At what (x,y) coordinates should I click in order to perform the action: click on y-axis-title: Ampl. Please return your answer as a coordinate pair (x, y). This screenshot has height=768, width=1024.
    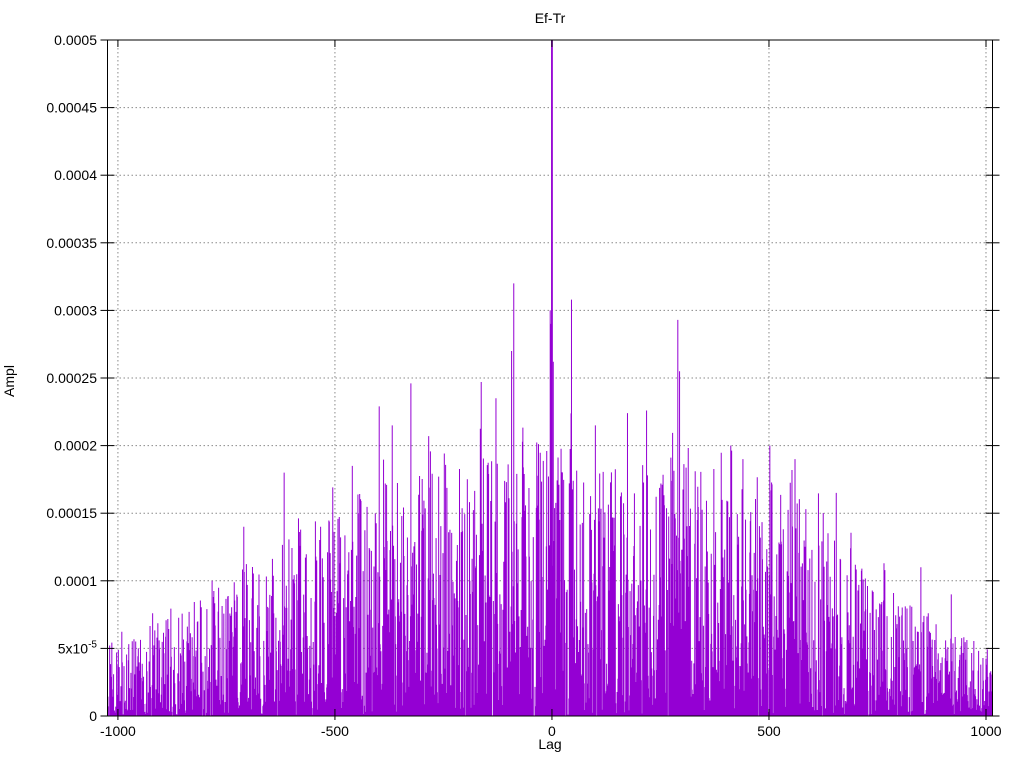
    Looking at the image, I should click on (9, 381).